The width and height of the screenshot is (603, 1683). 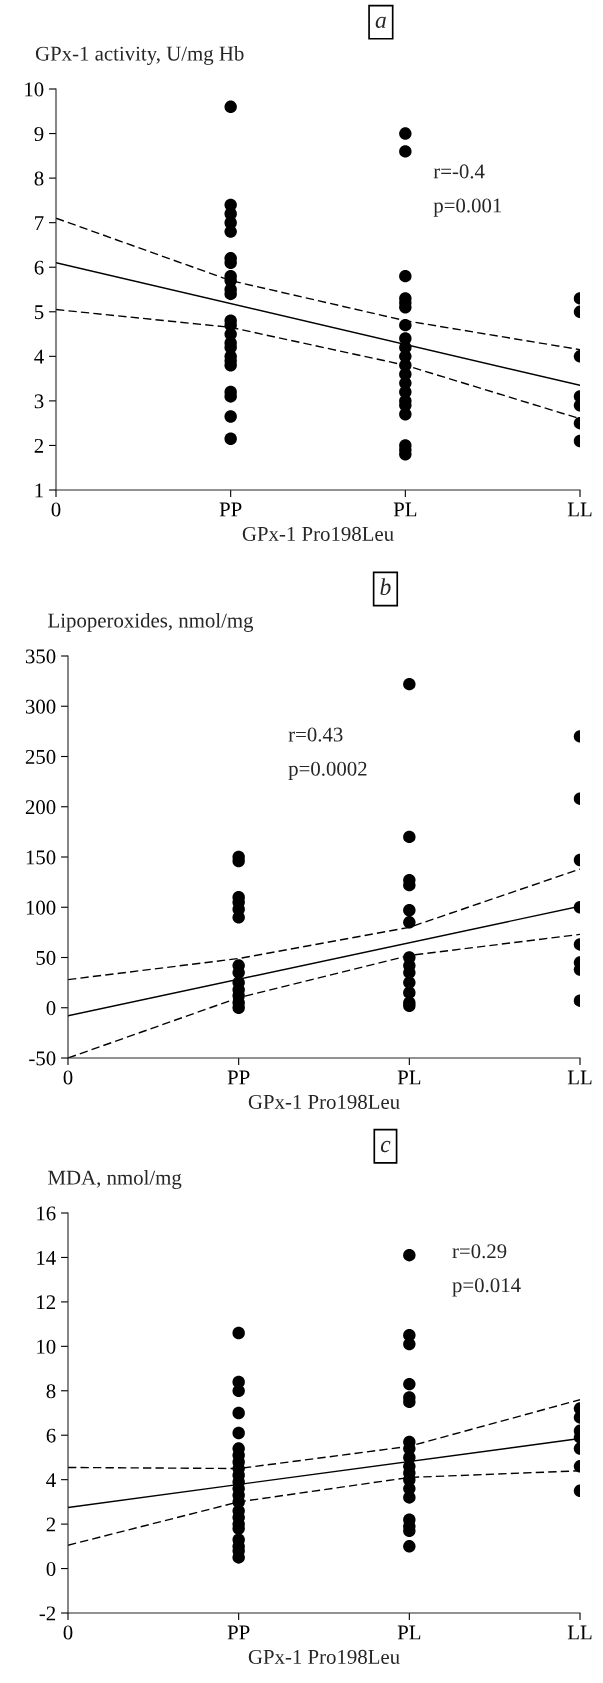 What do you see at coordinates (40, 807) in the screenshot?
I see `y-tick-label: 200` at bounding box center [40, 807].